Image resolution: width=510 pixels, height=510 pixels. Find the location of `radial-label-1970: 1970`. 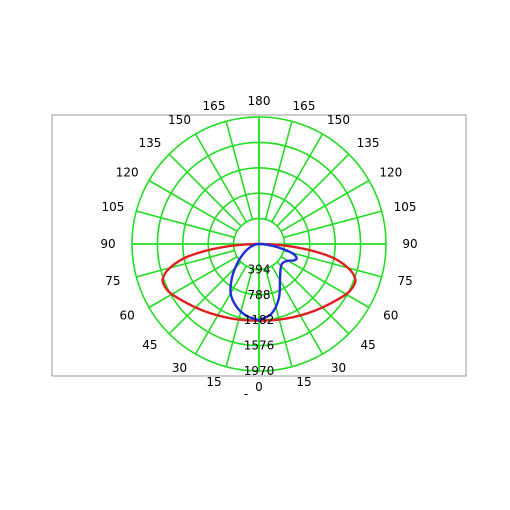

radial-label-1970: 1970 is located at coordinates (259, 371).